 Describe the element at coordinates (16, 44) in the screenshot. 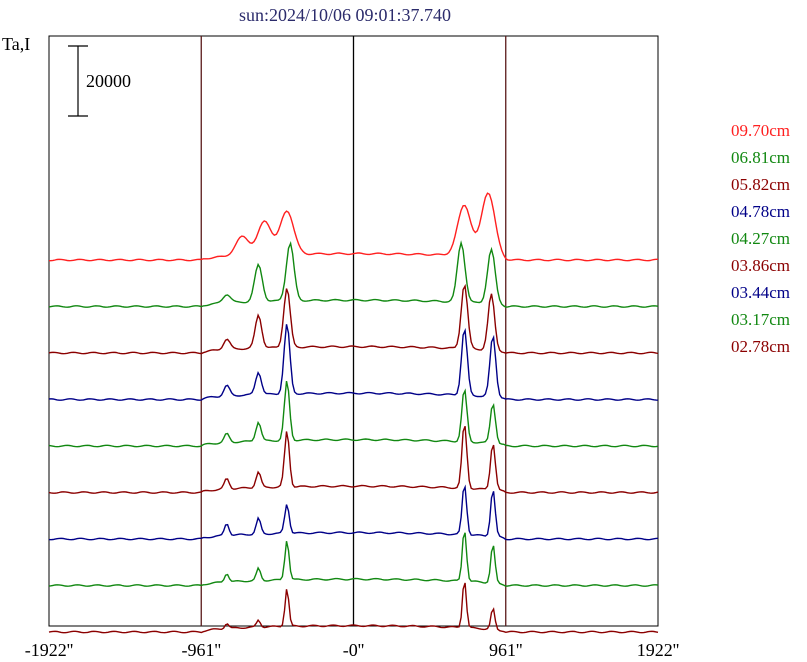

I see `y-axis-label: Ta,I` at that location.